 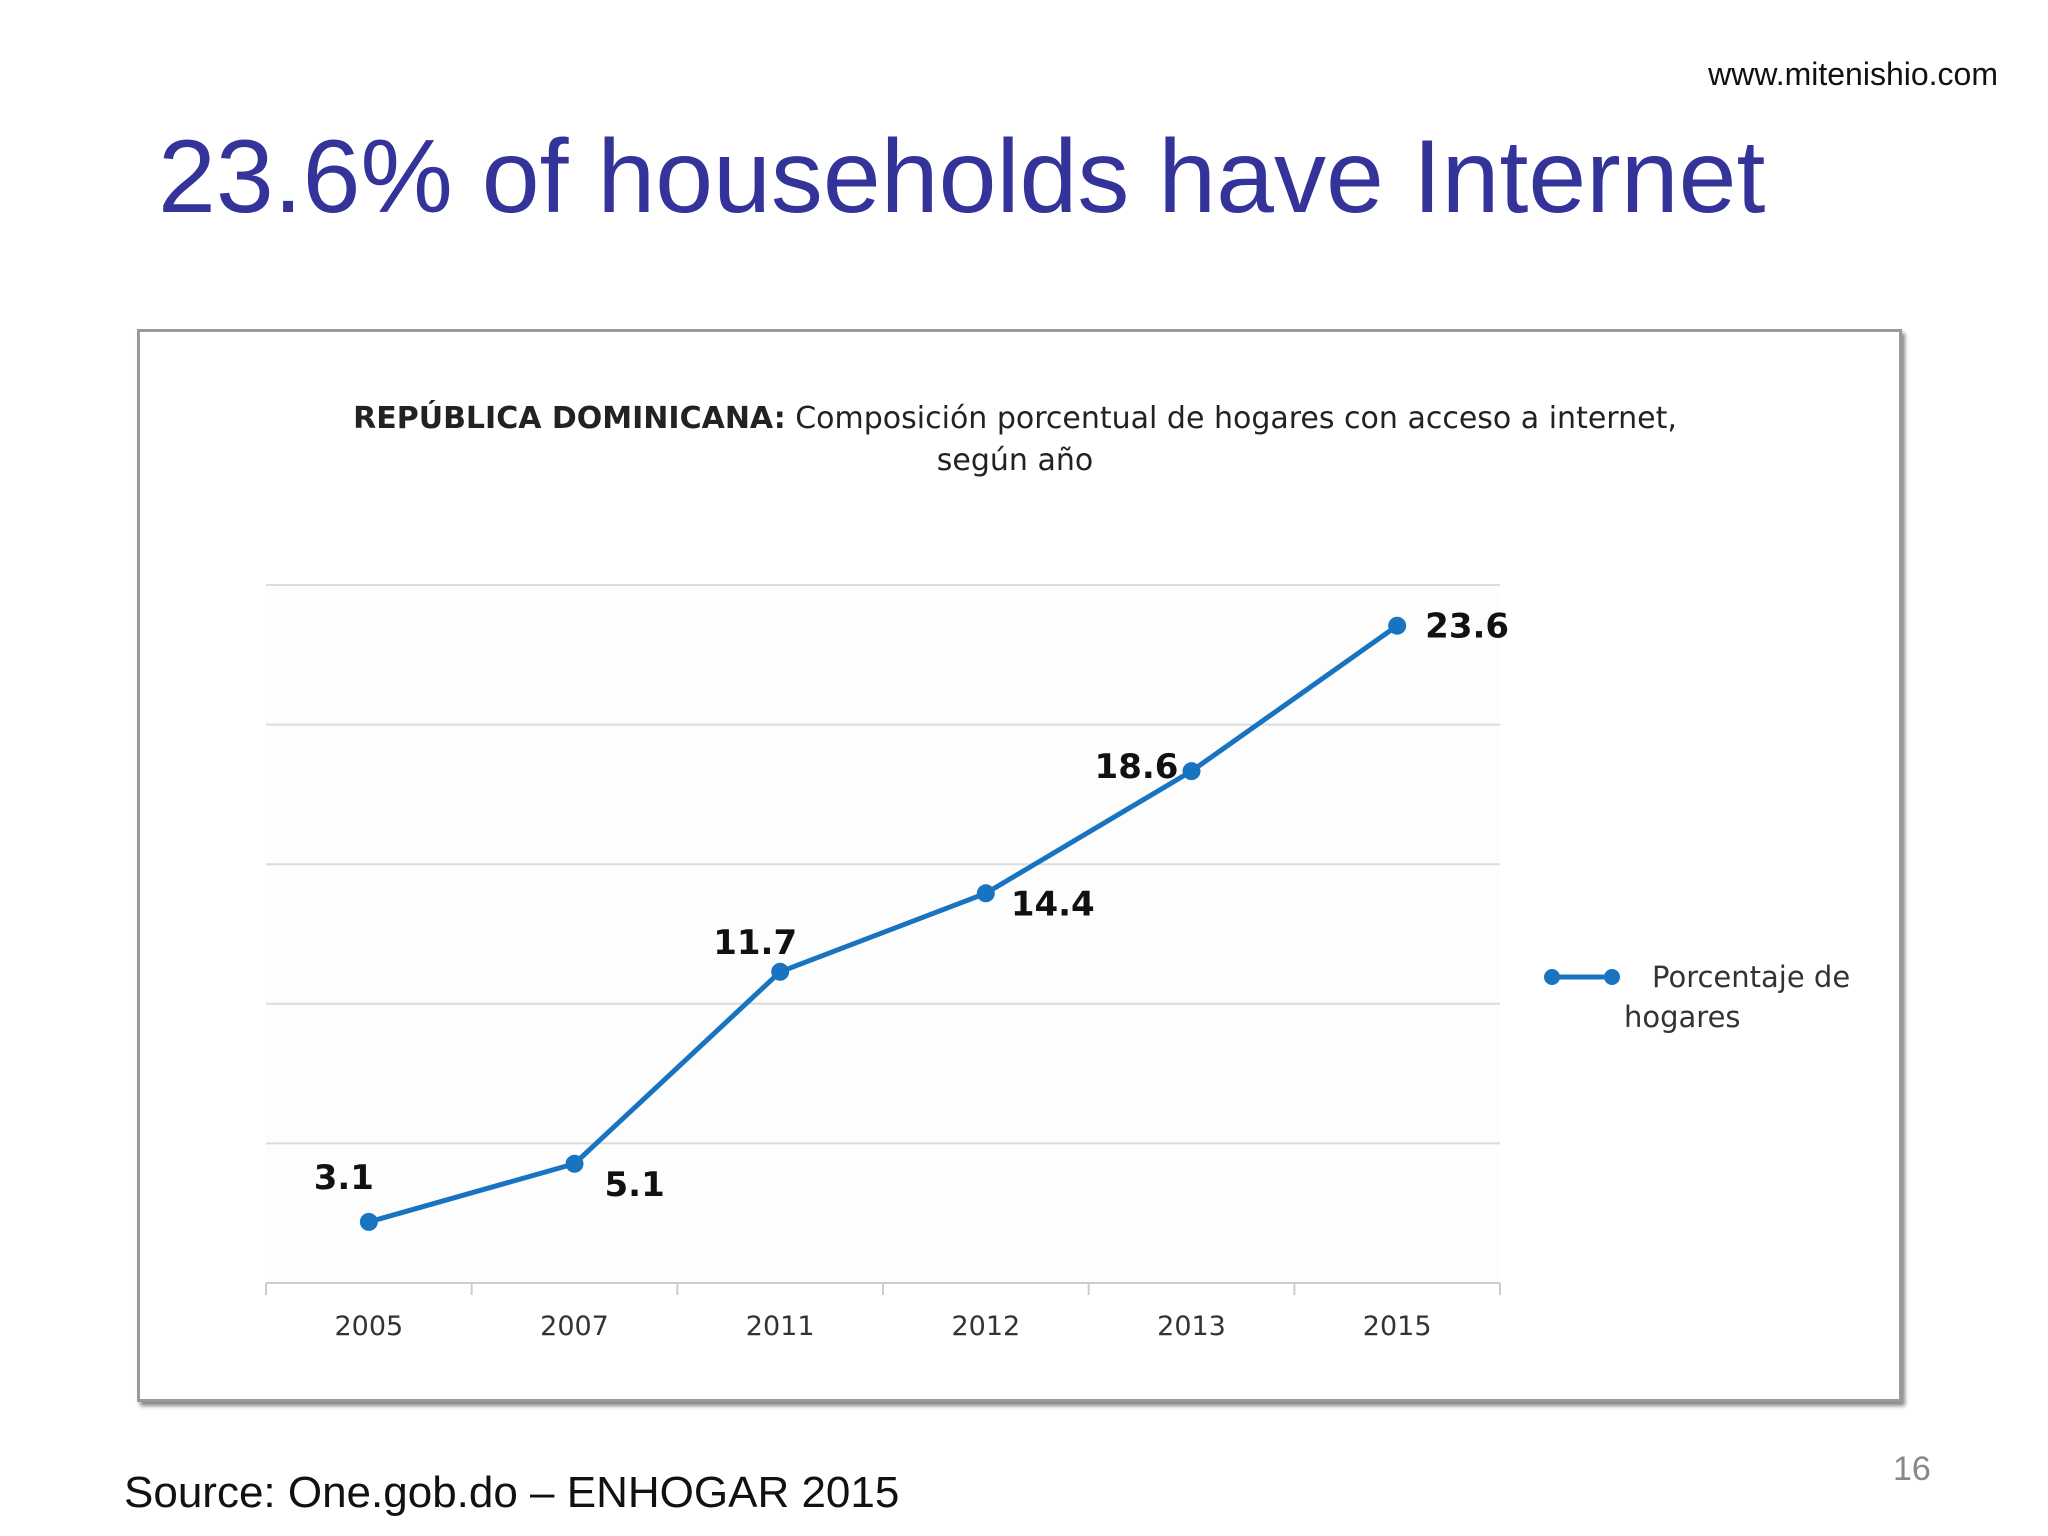 I want to click on source-citation: Source: One.gob.do – ENHOGAR 2015, so click(x=512, y=1492).